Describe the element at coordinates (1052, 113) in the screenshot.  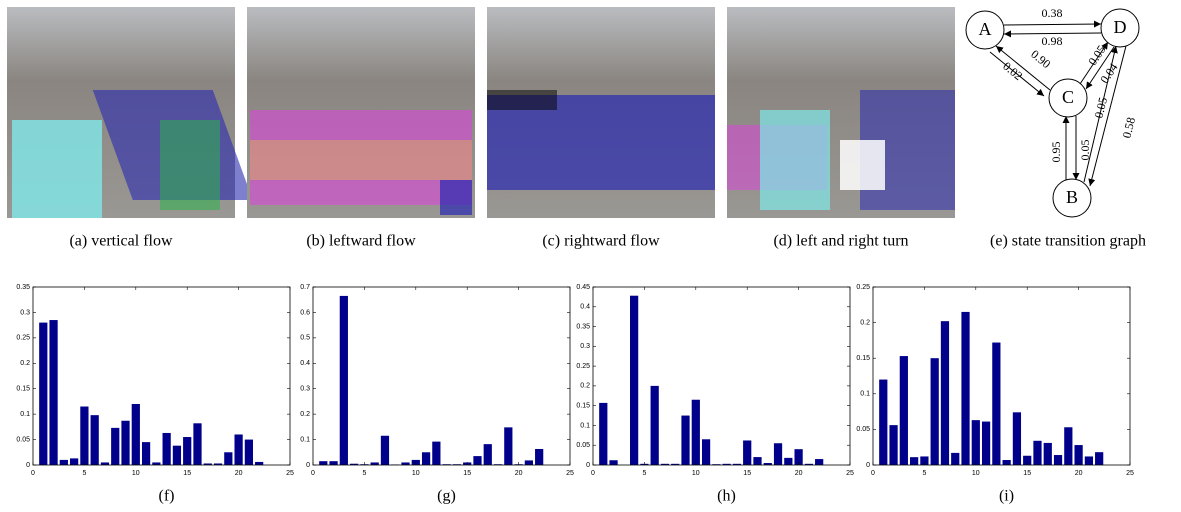
I see `state-graph` at that location.